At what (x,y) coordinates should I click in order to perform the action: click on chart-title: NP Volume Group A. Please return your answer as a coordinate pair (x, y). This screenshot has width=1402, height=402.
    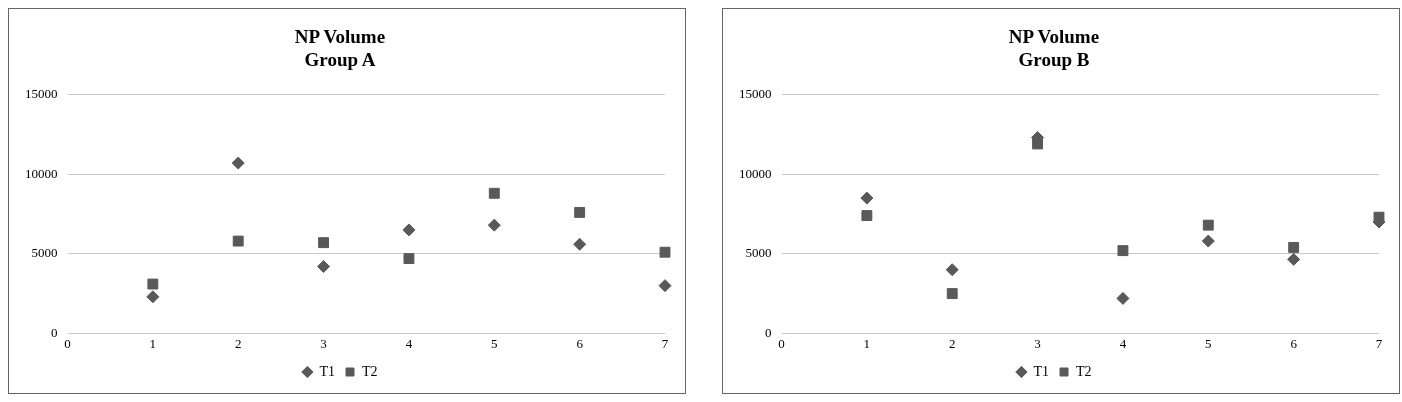
    Looking at the image, I should click on (340, 48).